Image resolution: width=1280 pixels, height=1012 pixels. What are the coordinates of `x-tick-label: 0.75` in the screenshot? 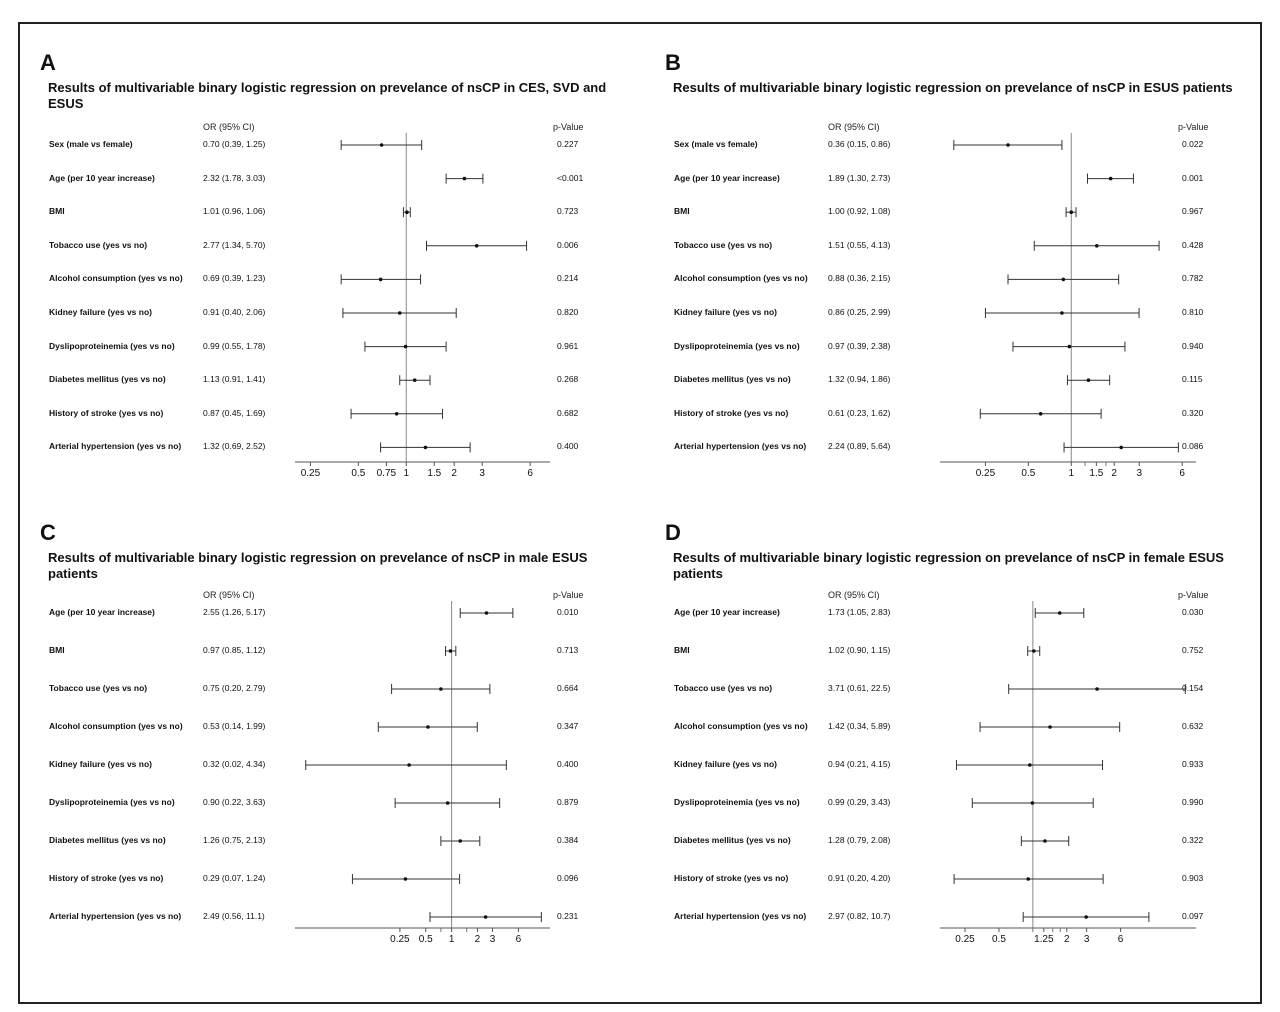 It's located at (386, 473).